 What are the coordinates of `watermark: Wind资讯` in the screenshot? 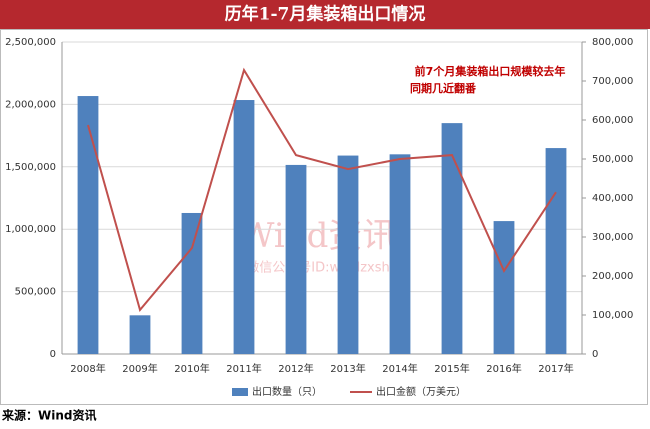 It's located at (318, 236).